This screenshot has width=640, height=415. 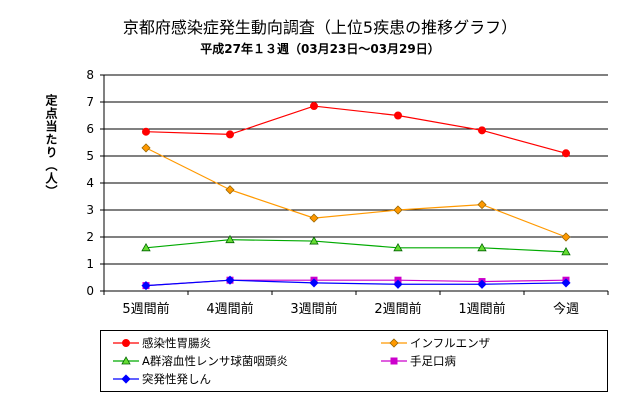 I want to click on legend-item: 突発性発しん, so click(x=162, y=379).